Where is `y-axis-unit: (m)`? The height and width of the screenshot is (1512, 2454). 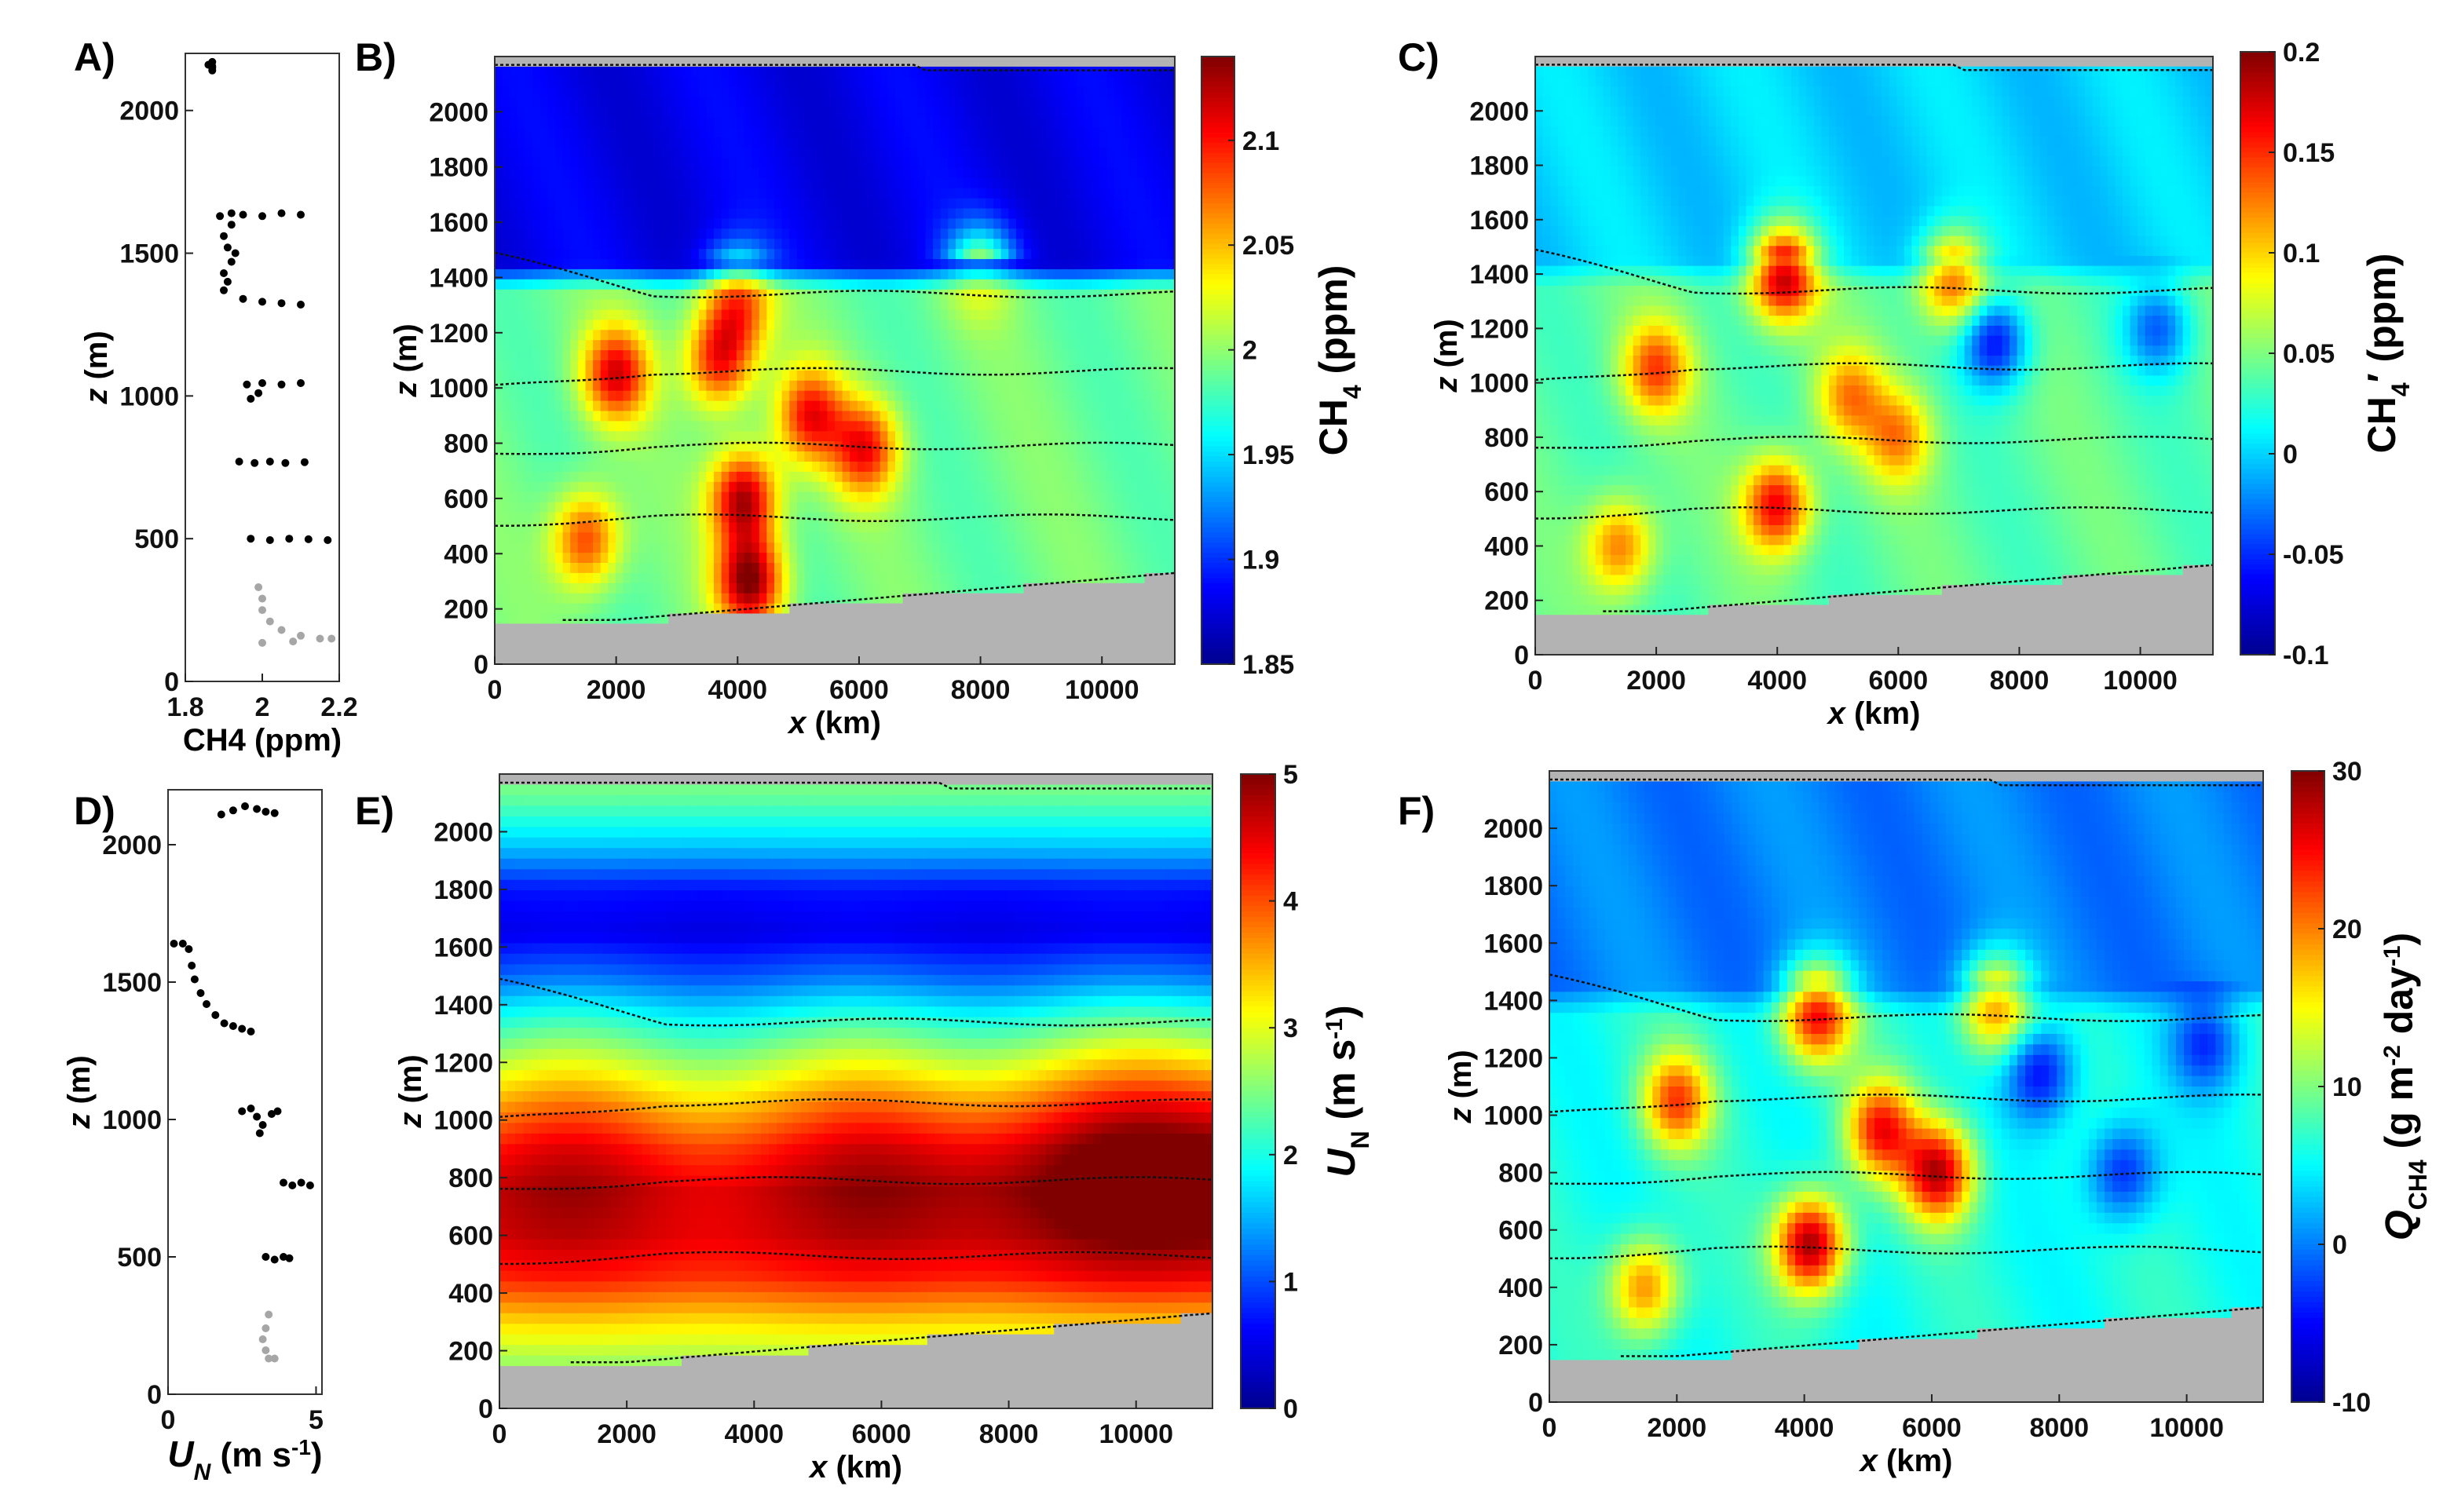
y-axis-unit: (m) is located at coordinates (79, 1083).